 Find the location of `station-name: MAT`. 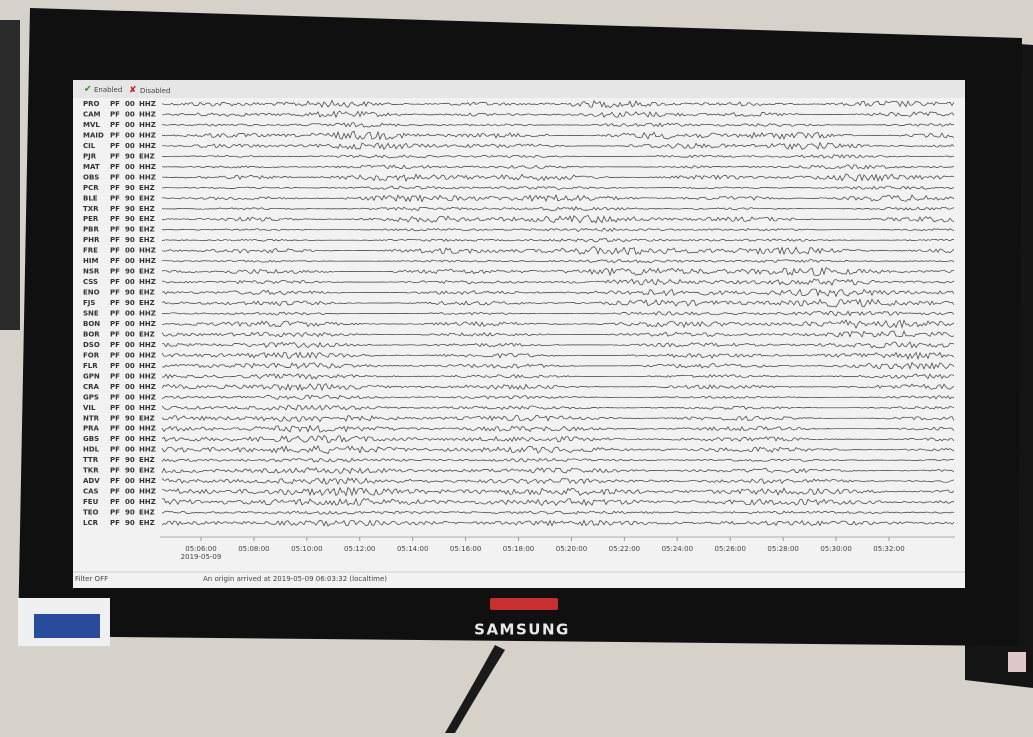

station-name: MAT is located at coordinates (91, 167).